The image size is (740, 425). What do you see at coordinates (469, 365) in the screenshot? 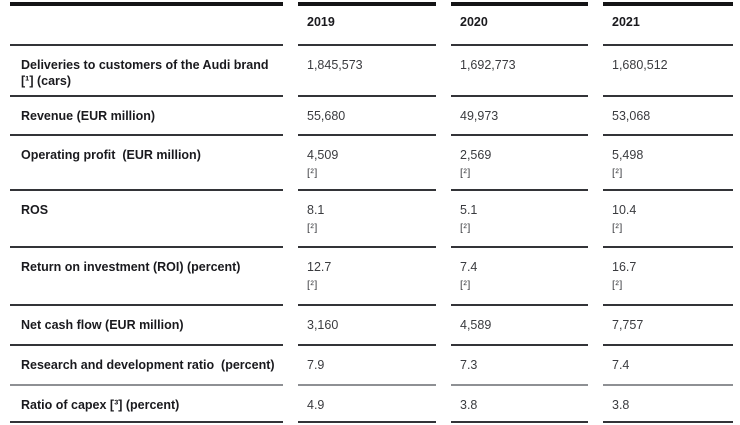
I see `metric-value: 7.3` at bounding box center [469, 365].